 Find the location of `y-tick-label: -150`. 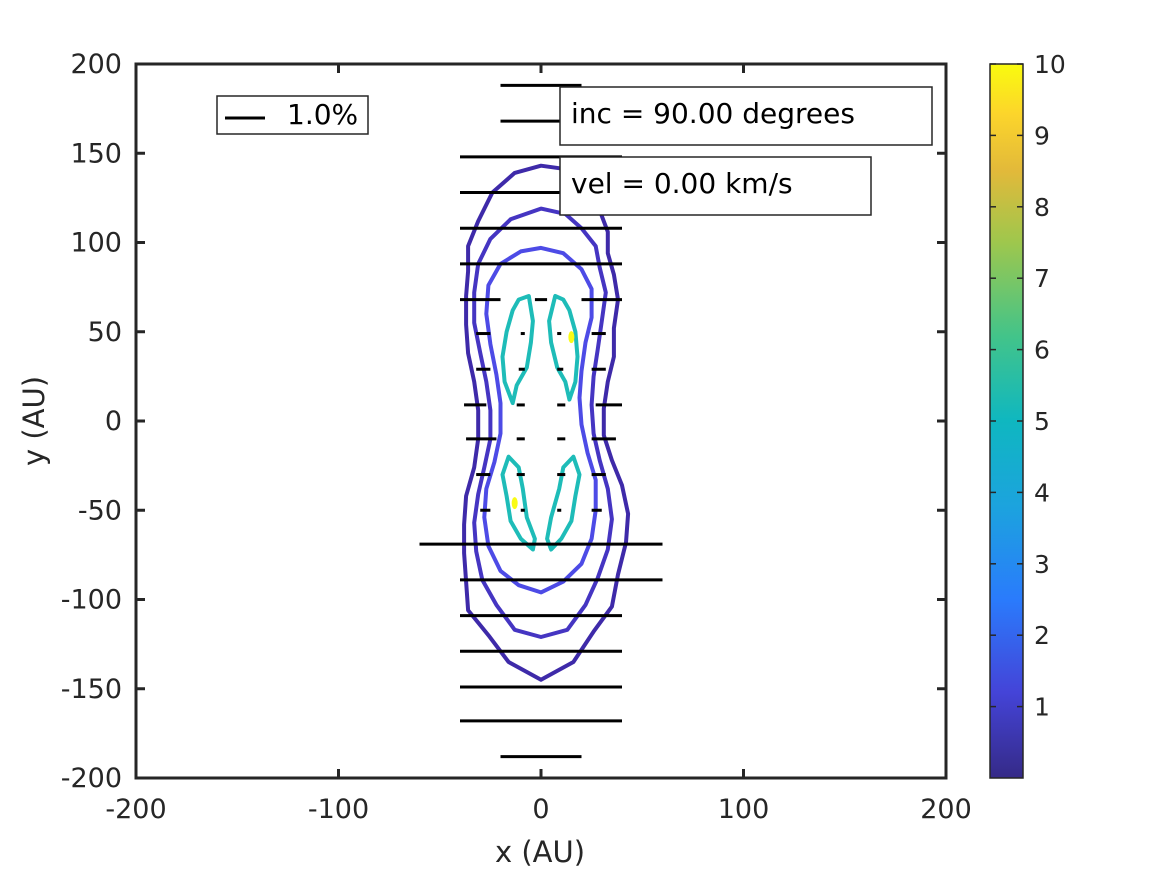

y-tick-label: -150 is located at coordinates (91, 689).